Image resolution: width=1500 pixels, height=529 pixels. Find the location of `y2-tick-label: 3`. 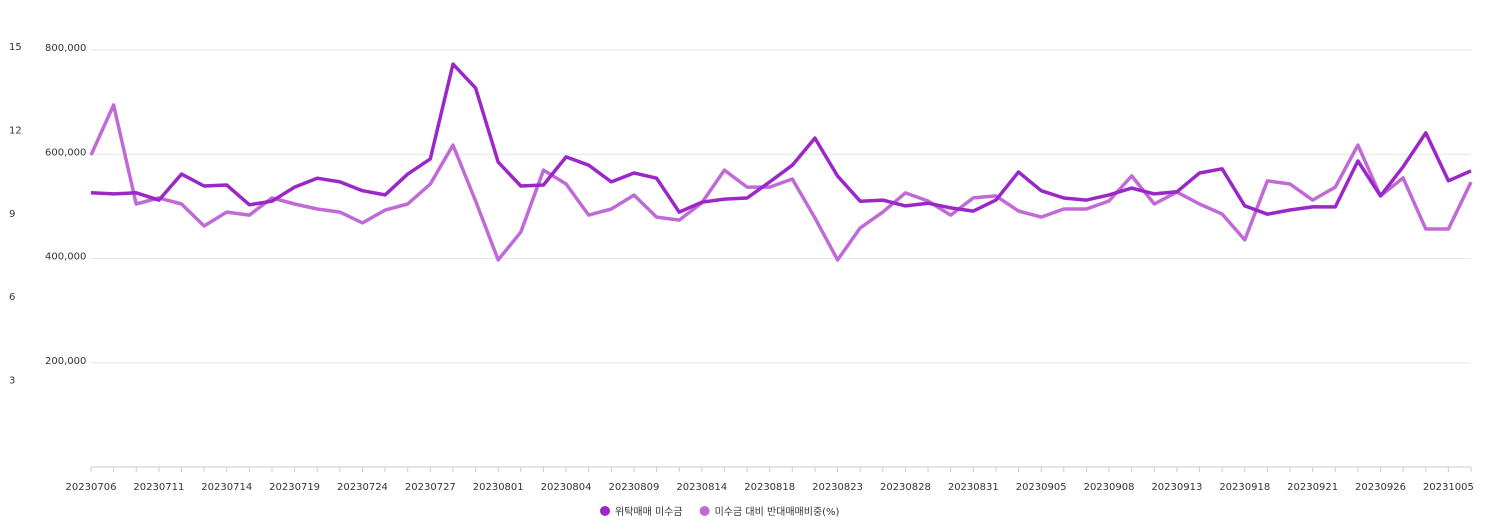

y2-tick-label: 3 is located at coordinates (12, 381).